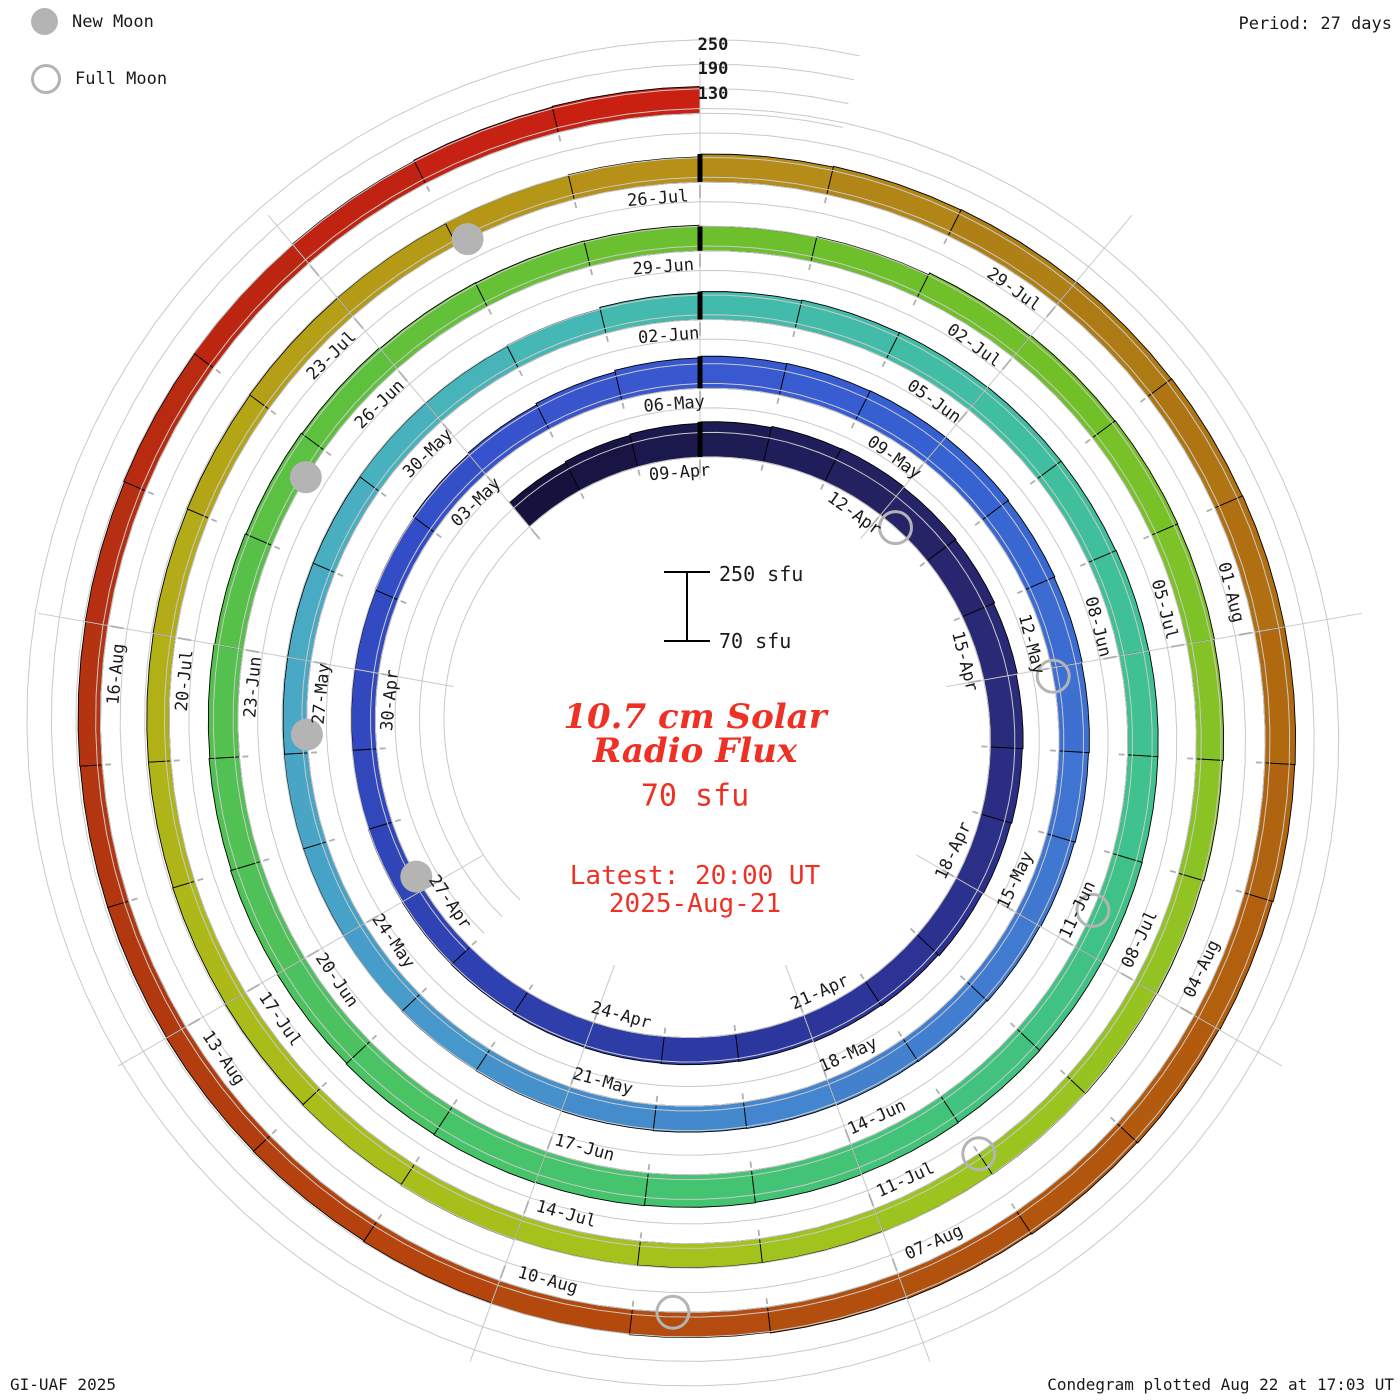 The height and width of the screenshot is (1400, 1400). I want to click on date-label: 16-Aug, so click(116, 674).